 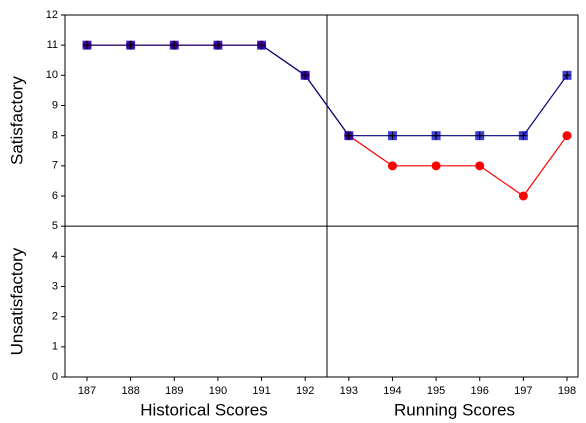 I want to click on x-tick-label: 188, so click(x=130, y=391).